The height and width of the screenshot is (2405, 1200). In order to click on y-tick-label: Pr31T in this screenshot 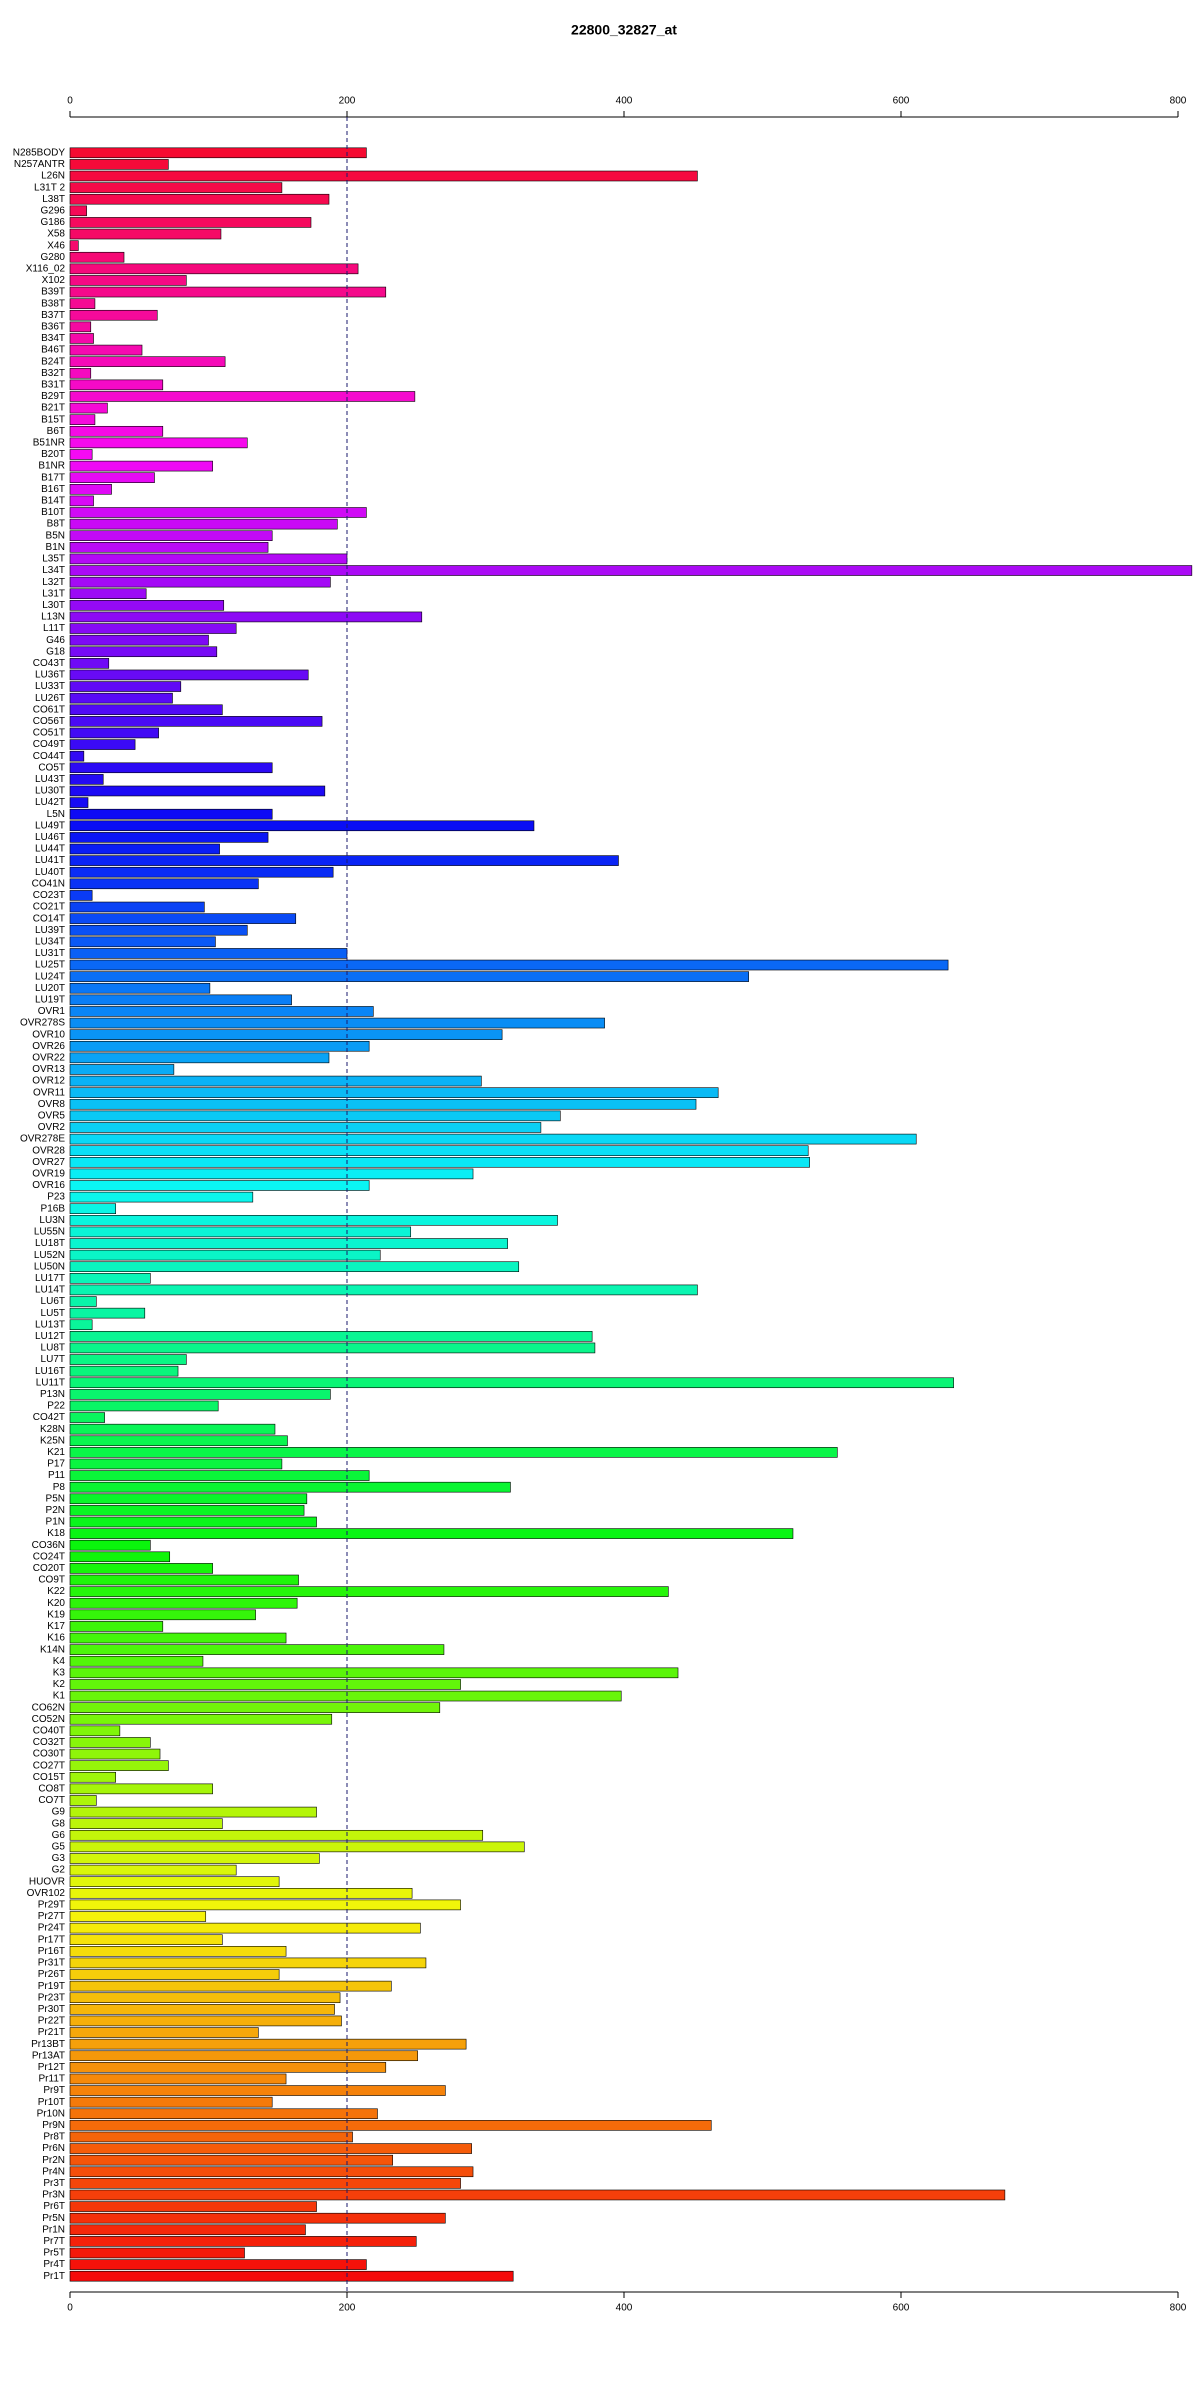, I will do `click(51, 1963)`.